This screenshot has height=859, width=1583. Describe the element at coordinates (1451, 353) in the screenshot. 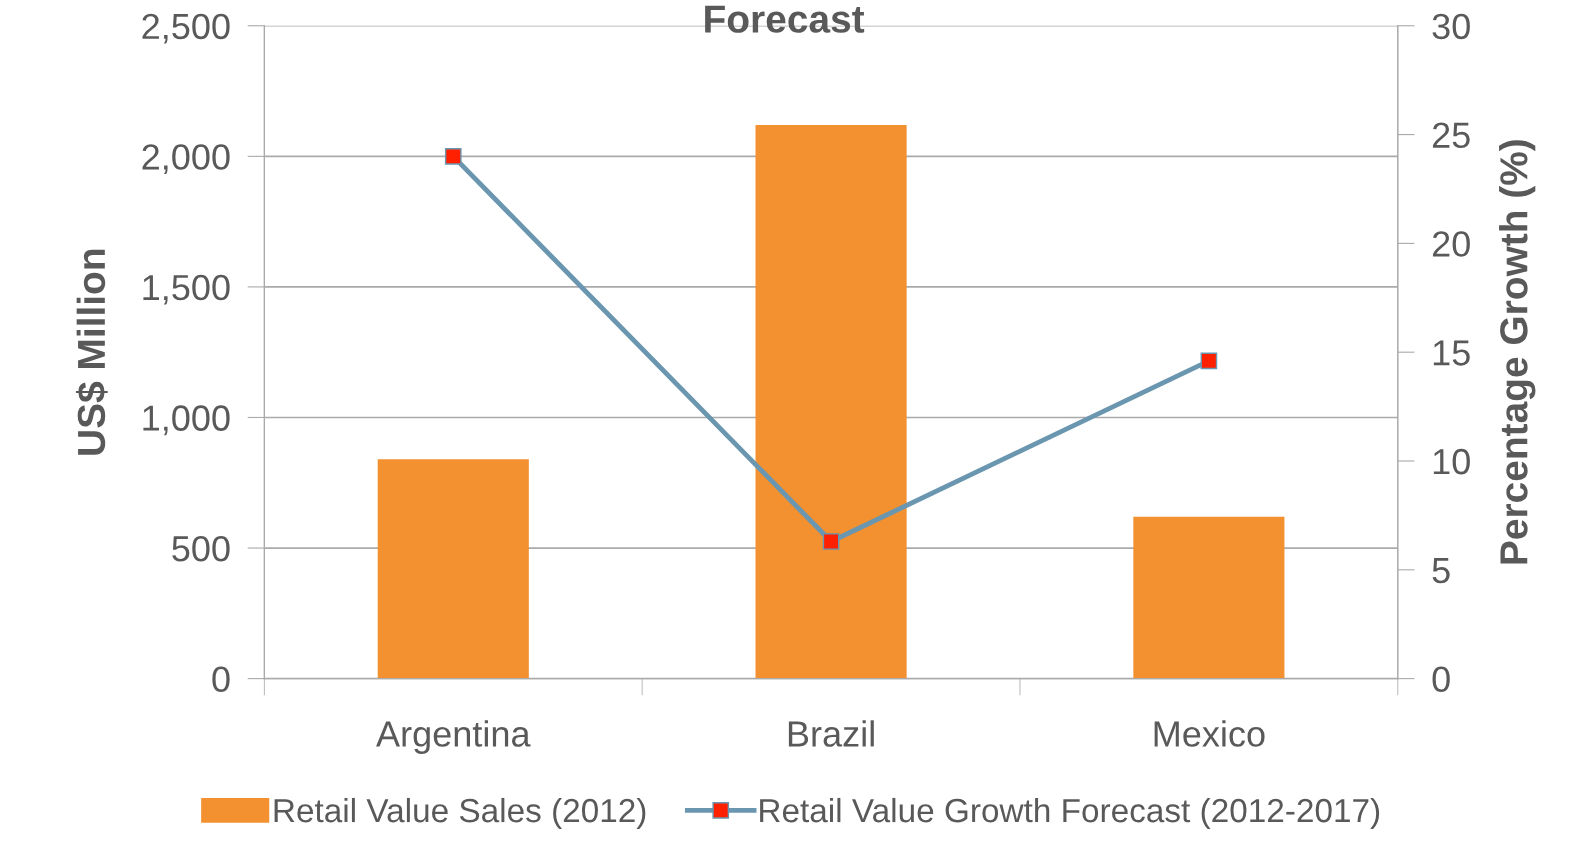

I see `y2-tick-label: 15` at that location.